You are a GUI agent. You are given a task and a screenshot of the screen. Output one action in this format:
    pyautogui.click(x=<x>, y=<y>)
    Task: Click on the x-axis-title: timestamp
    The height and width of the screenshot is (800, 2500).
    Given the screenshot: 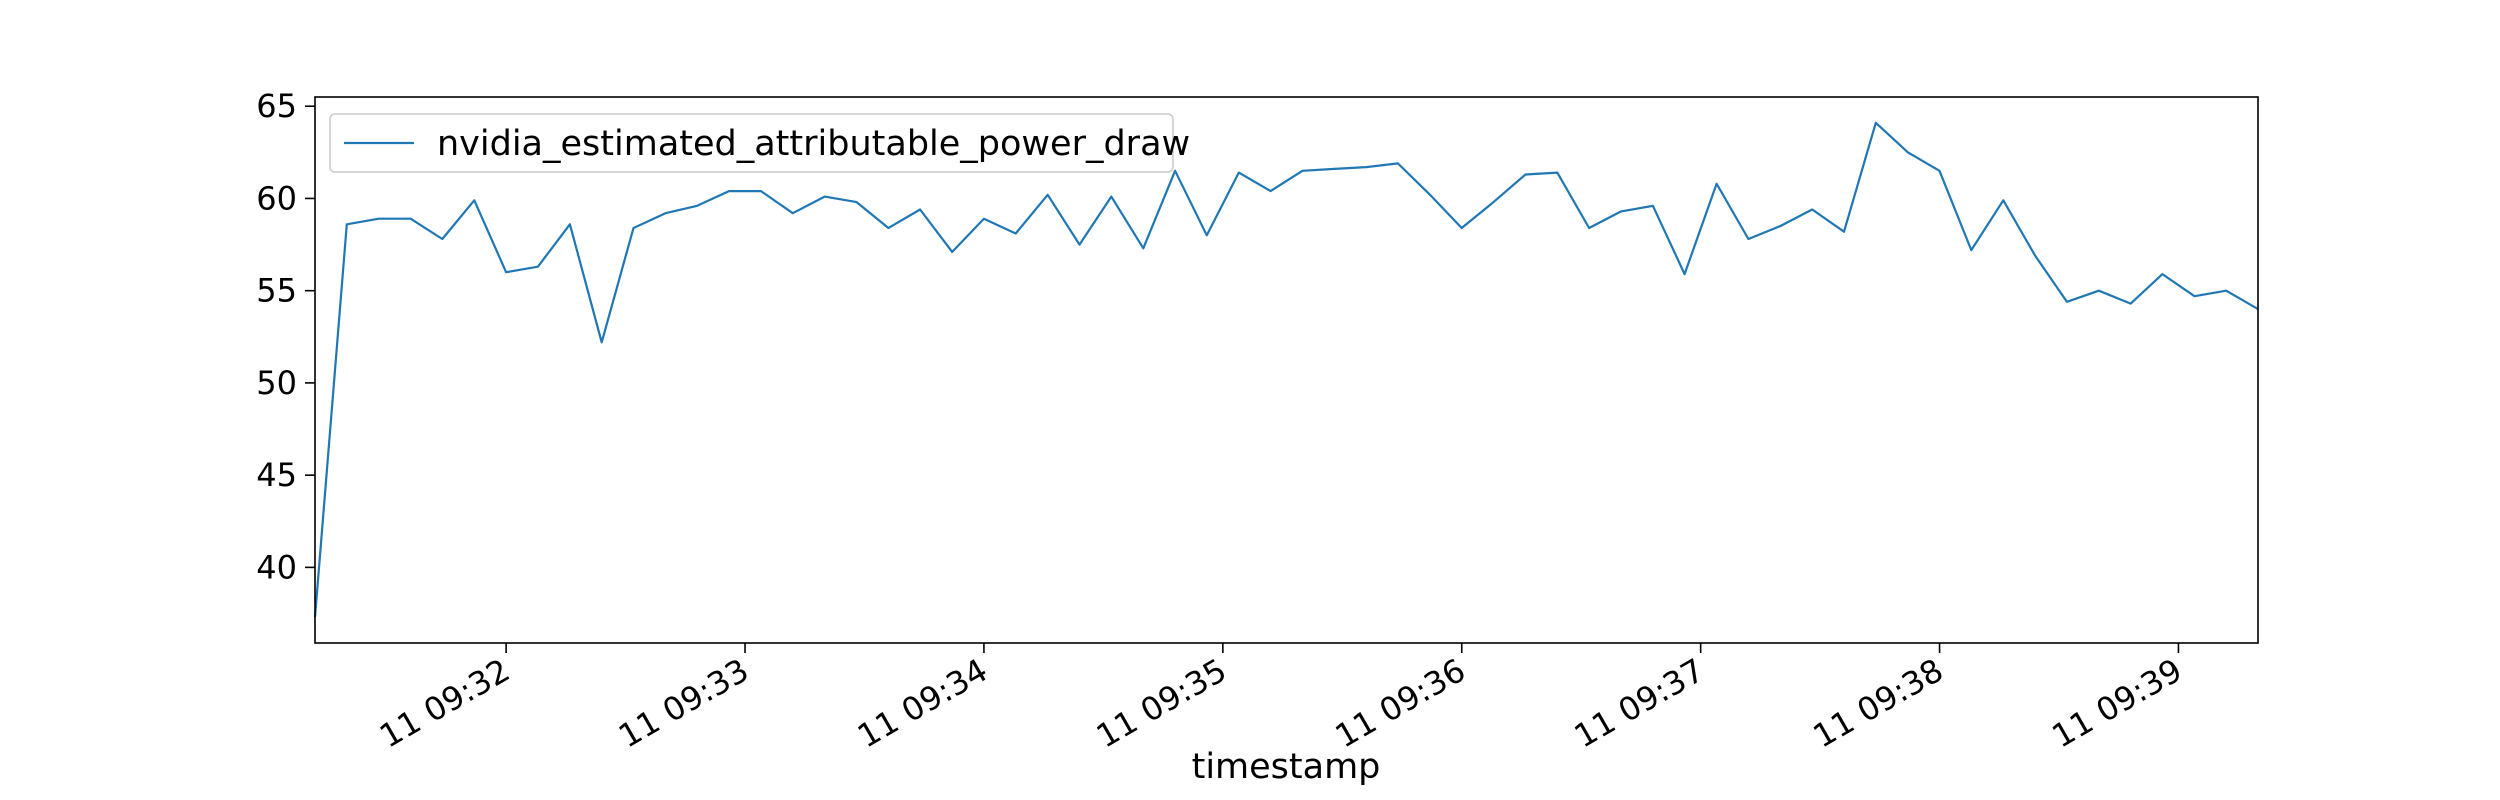 What is the action you would take?
    pyautogui.click(x=1286, y=767)
    